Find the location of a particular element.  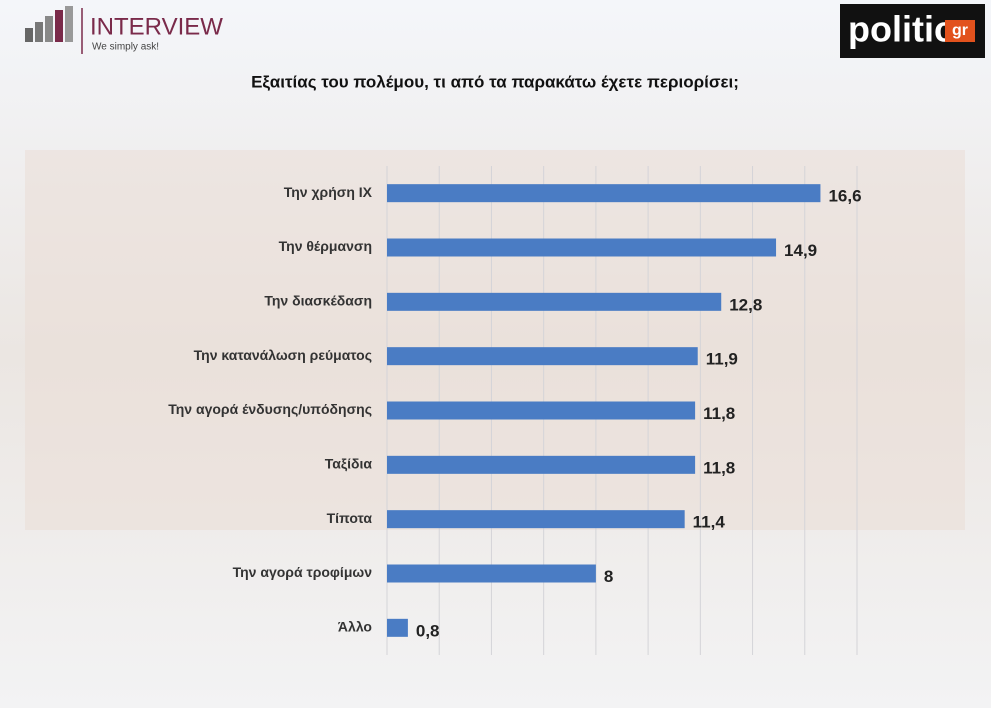

value-label: 14,9 is located at coordinates (800, 250).